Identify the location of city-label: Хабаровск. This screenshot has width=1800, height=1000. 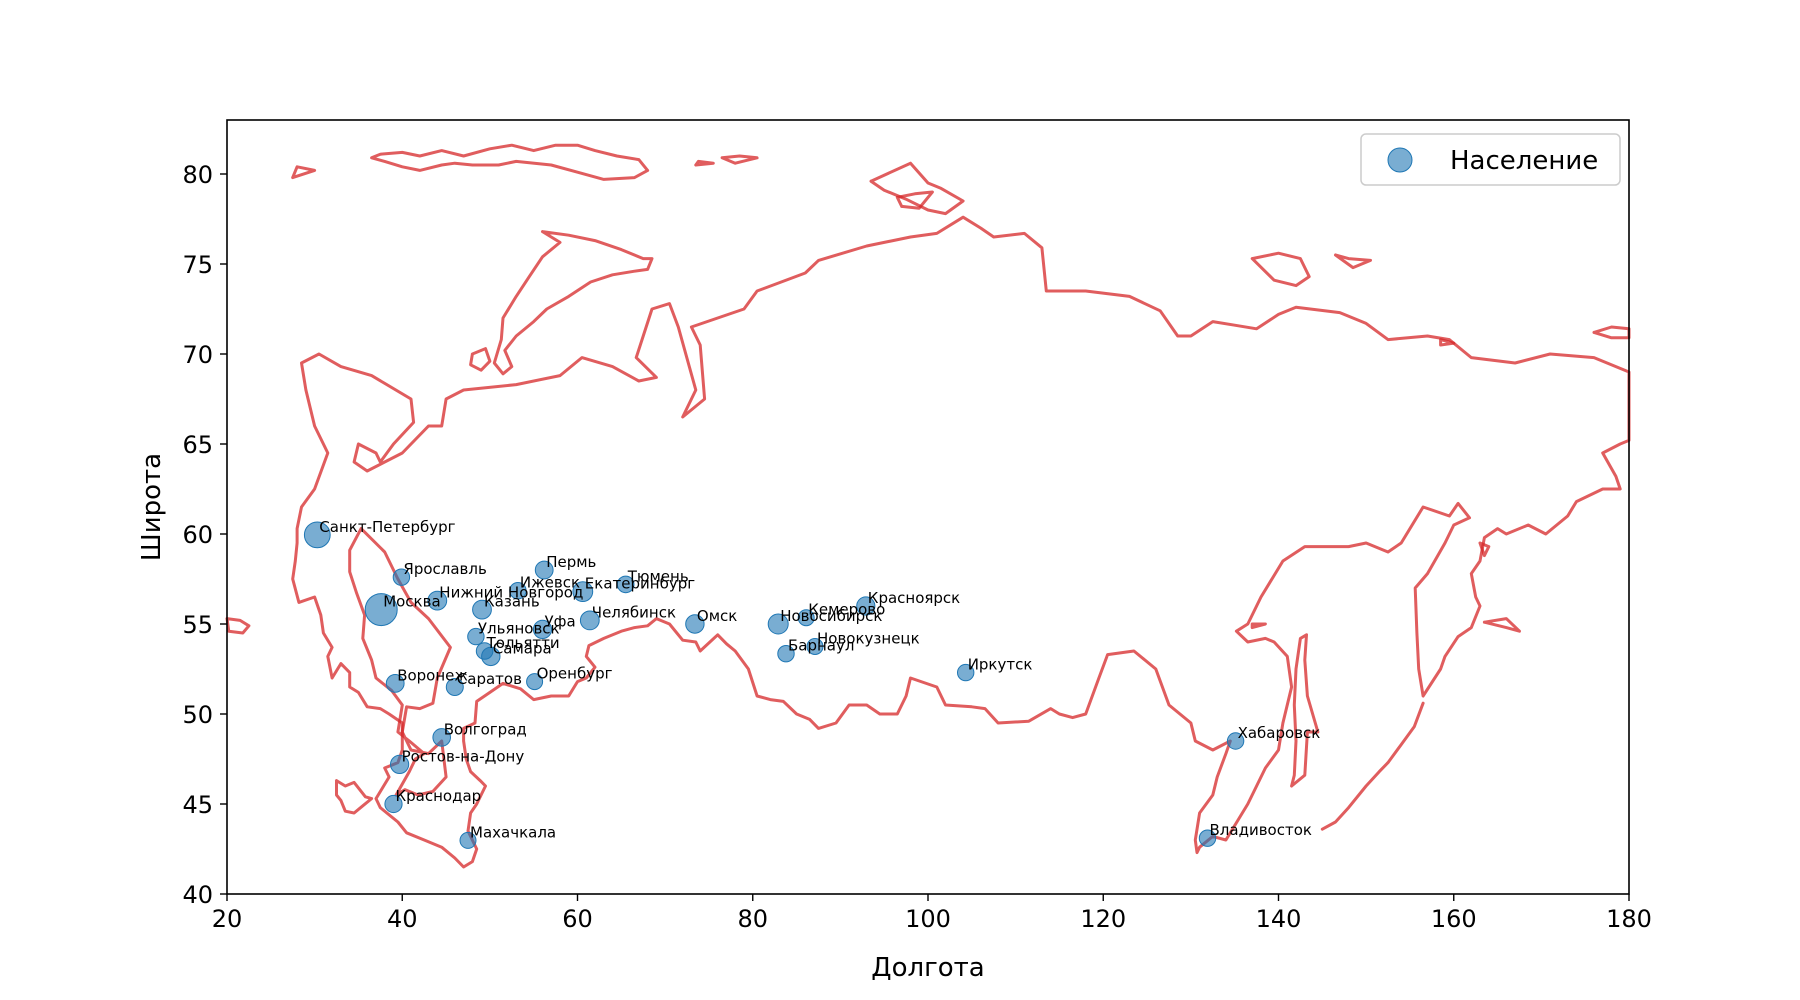
(1279, 733).